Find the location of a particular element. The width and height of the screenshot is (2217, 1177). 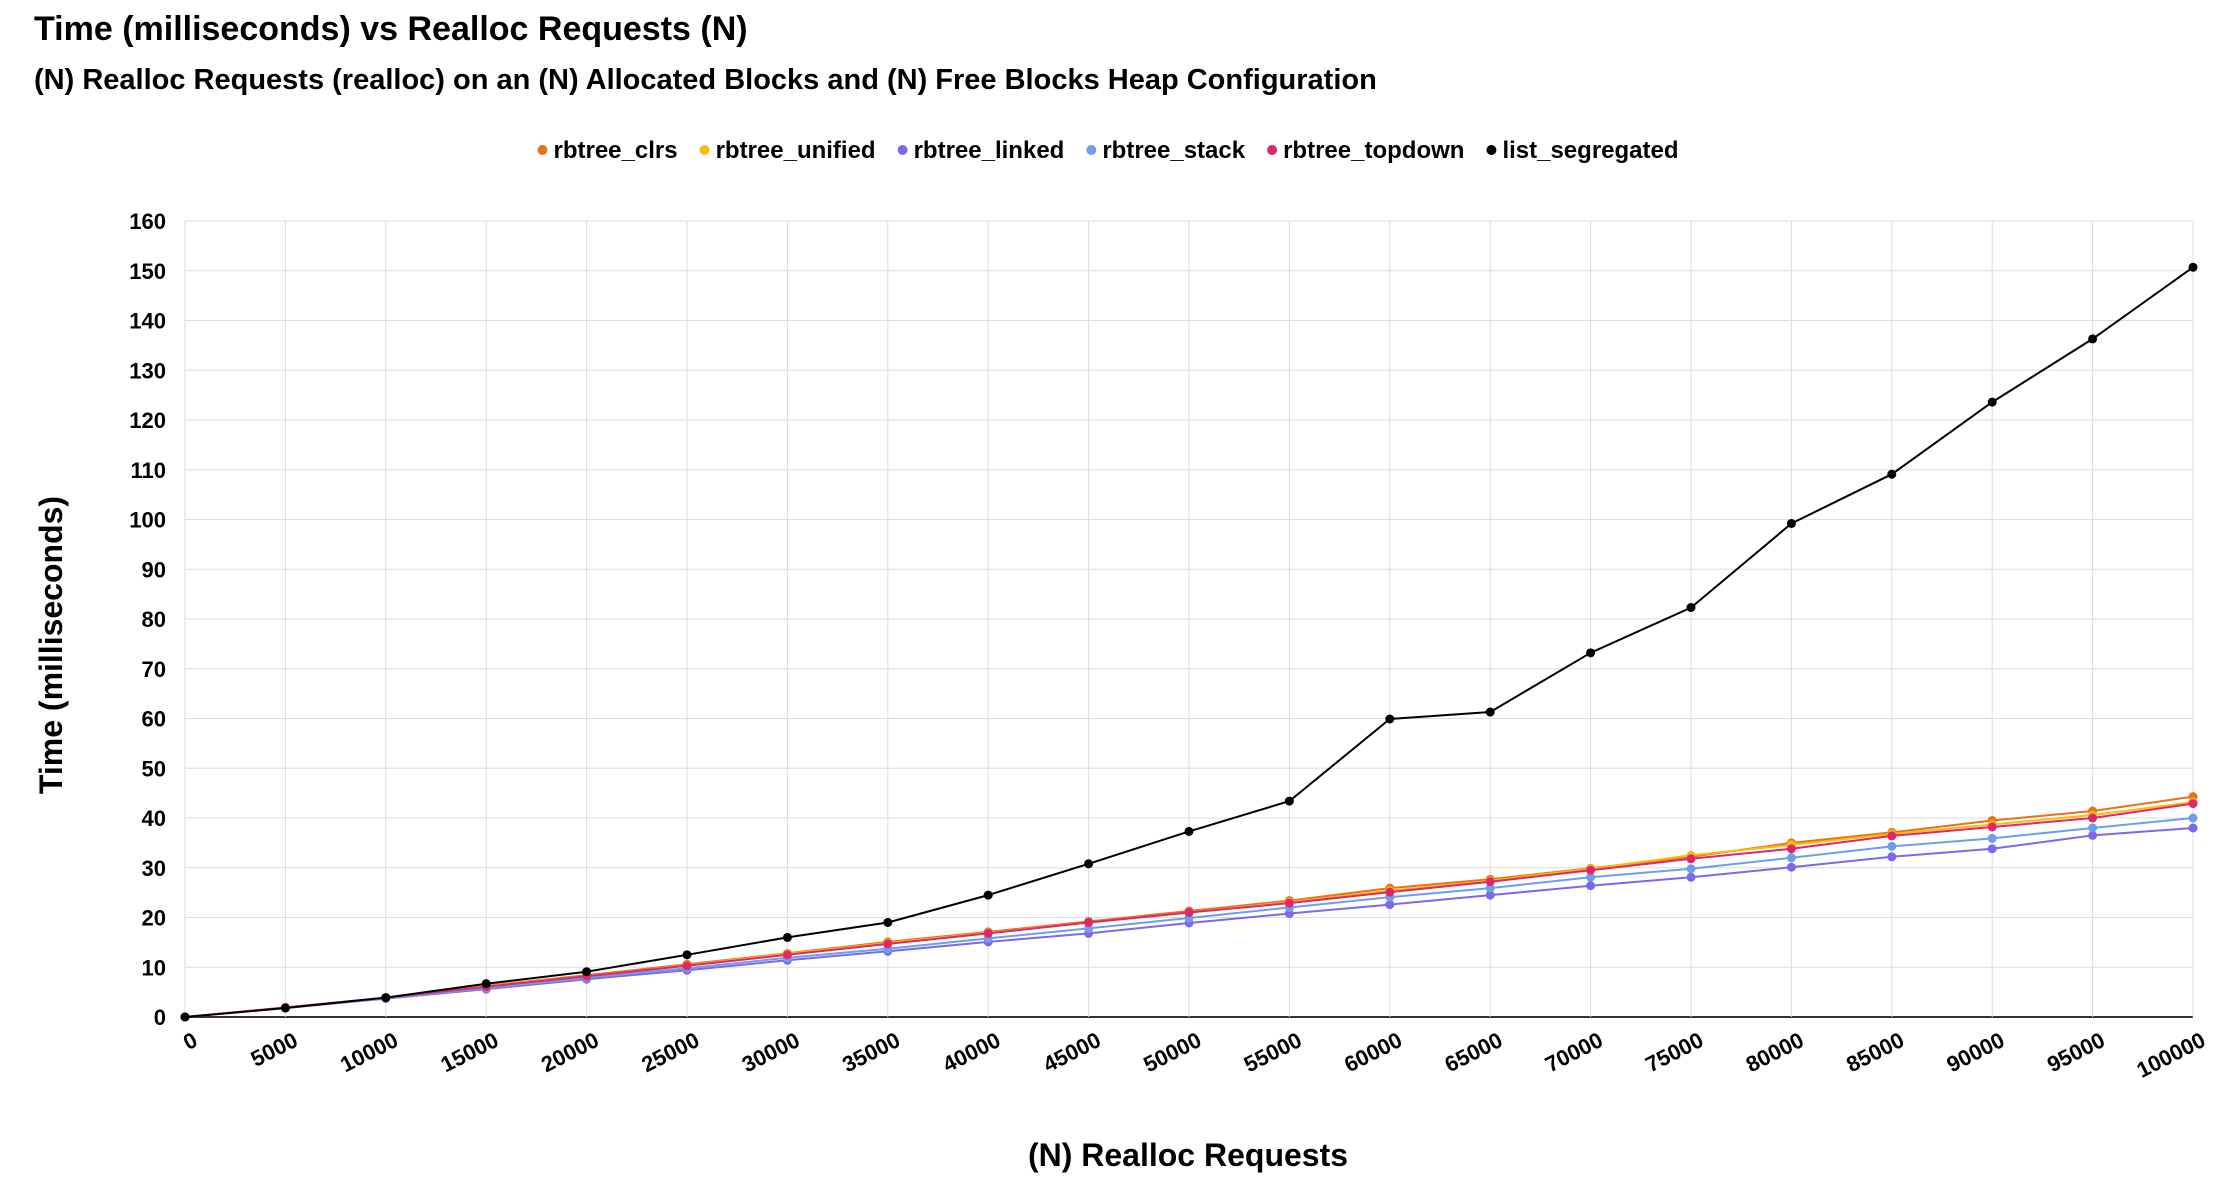

y-axis-title: Time (milliseconds) is located at coordinates (51, 645).